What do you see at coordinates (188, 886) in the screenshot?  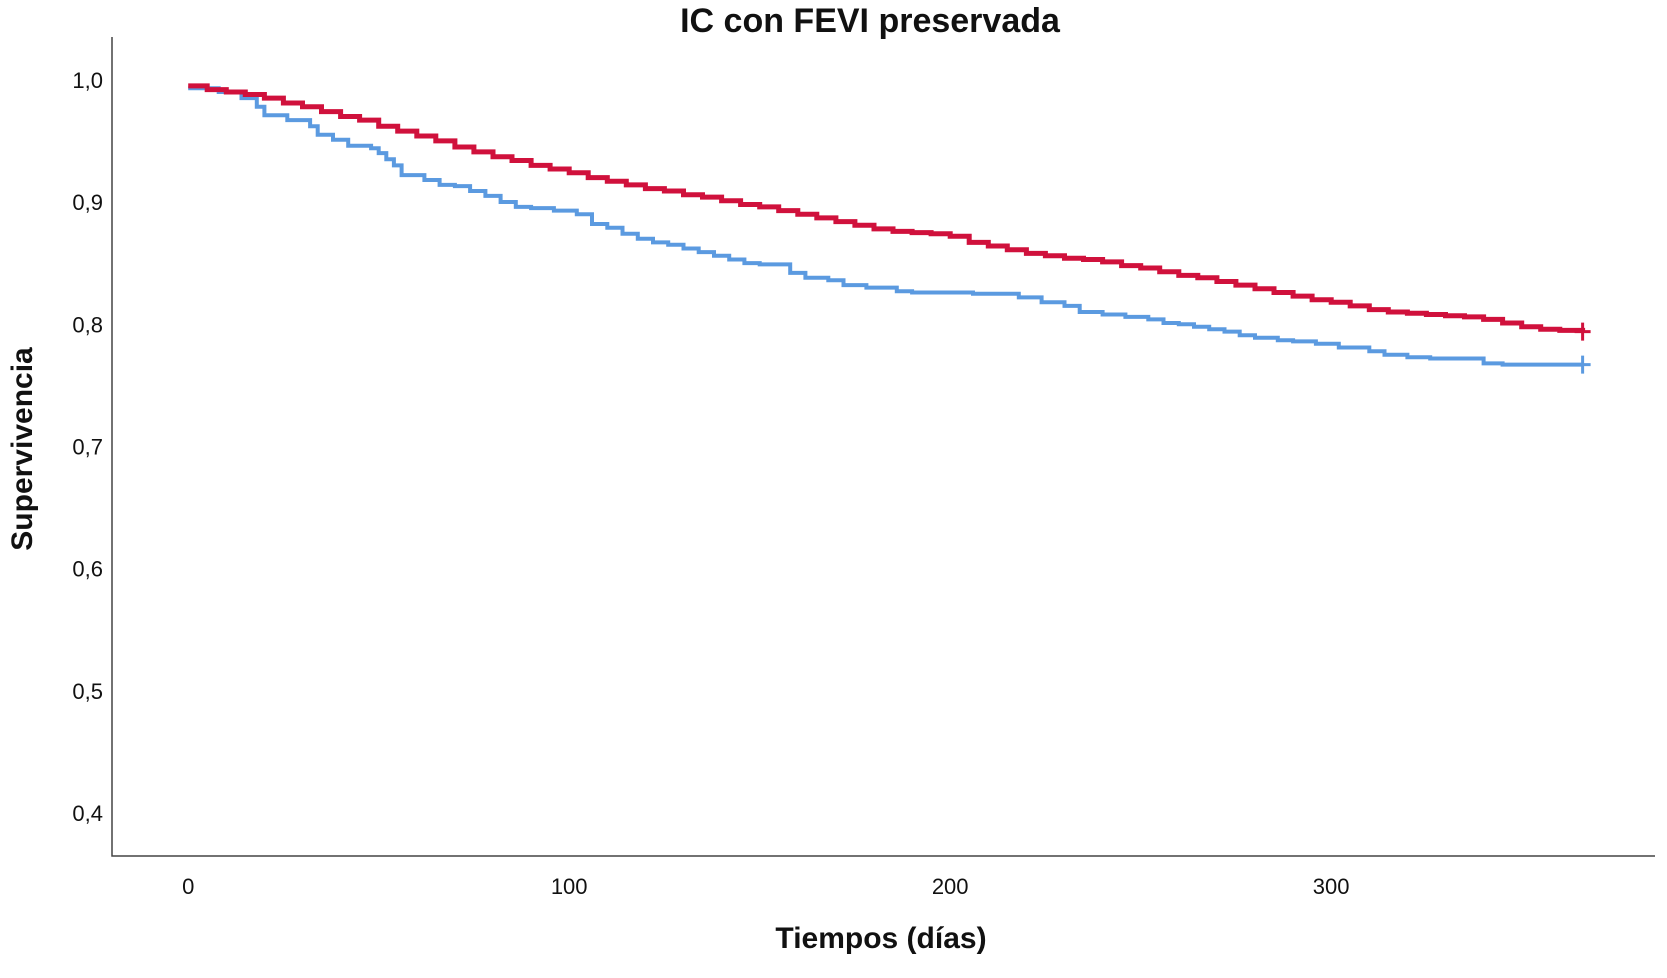 I see `x-tick-label: 0` at bounding box center [188, 886].